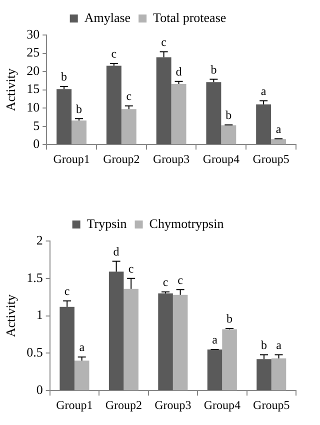 This screenshot has width=320, height=425. What do you see at coordinates (186, 223) in the screenshot?
I see `legend-label: Chymotrypsin` at bounding box center [186, 223].